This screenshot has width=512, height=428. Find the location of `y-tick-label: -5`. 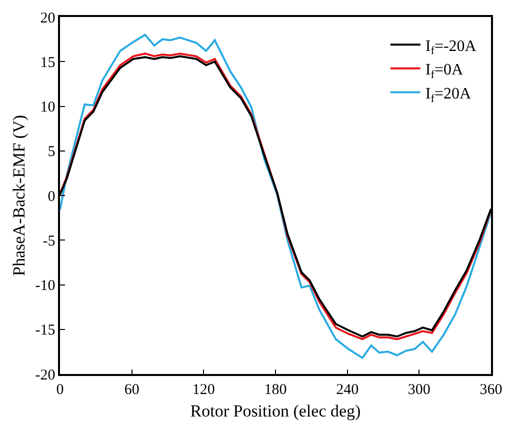

y-tick-label: -5 is located at coordinates (49, 241).